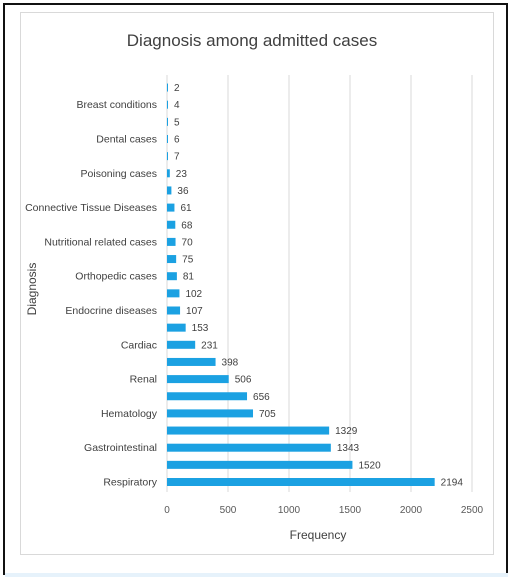  I want to click on data-label: 231, so click(209, 345).